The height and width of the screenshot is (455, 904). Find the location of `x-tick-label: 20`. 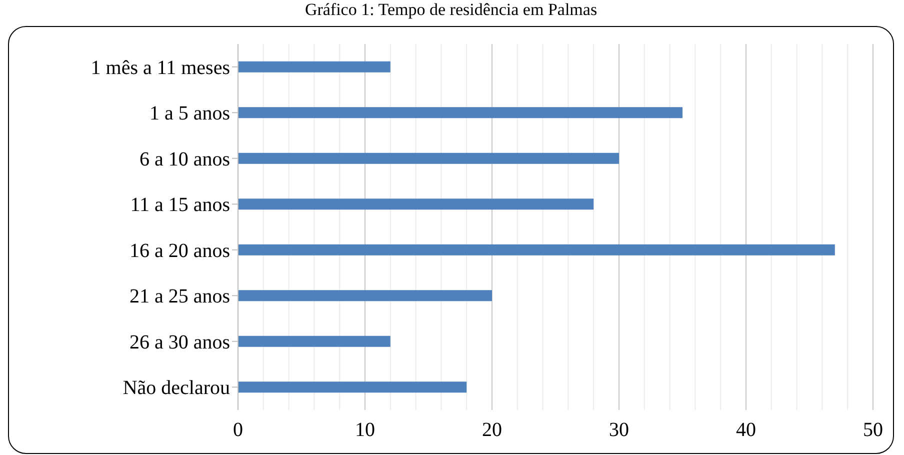

x-tick-label: 20 is located at coordinates (492, 430).